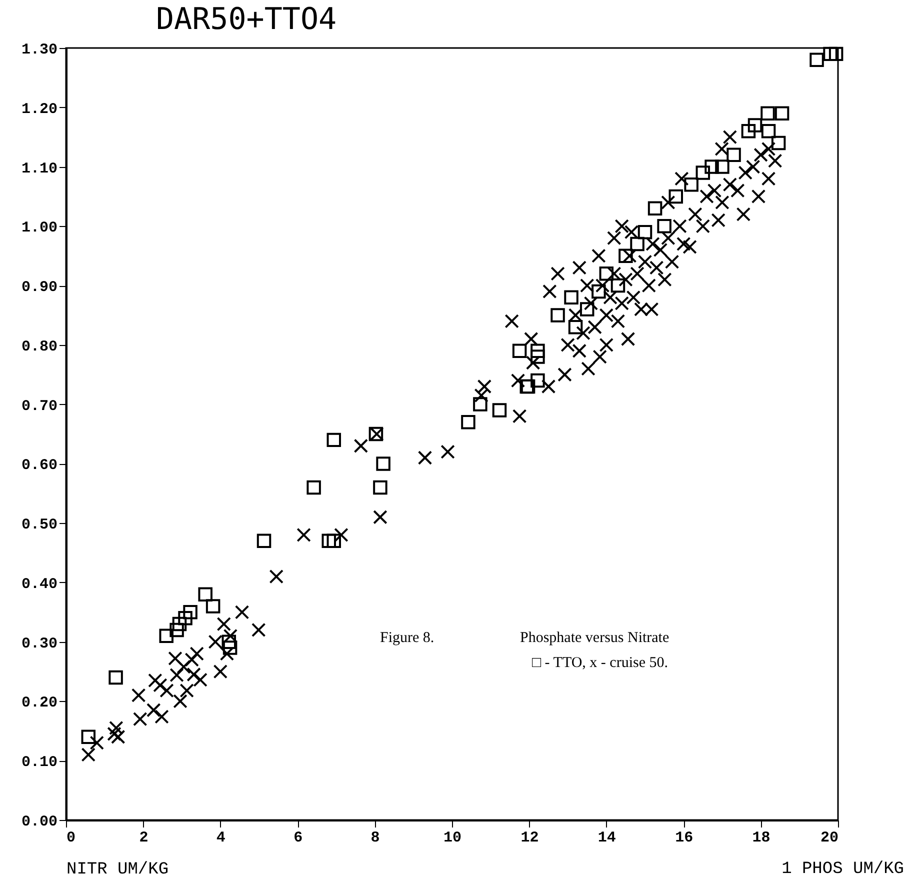 This screenshot has height=889, width=907. What do you see at coordinates (684, 838) in the screenshot?
I see `x-tick-label: 16` at bounding box center [684, 838].